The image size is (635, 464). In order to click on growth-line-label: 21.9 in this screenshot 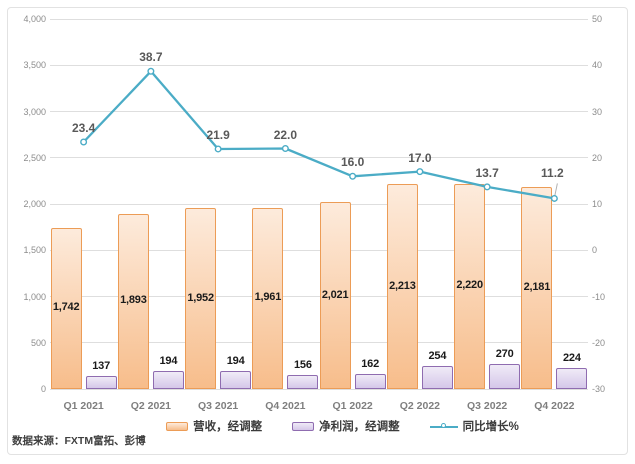, I will do `click(218, 134)`.